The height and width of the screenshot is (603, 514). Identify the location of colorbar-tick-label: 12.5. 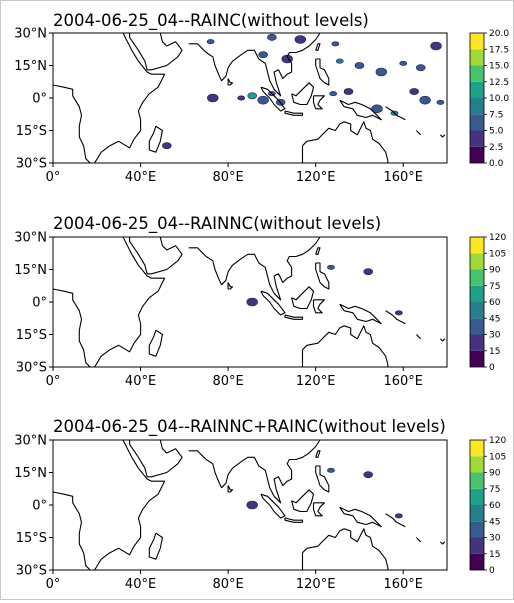
(499, 83).